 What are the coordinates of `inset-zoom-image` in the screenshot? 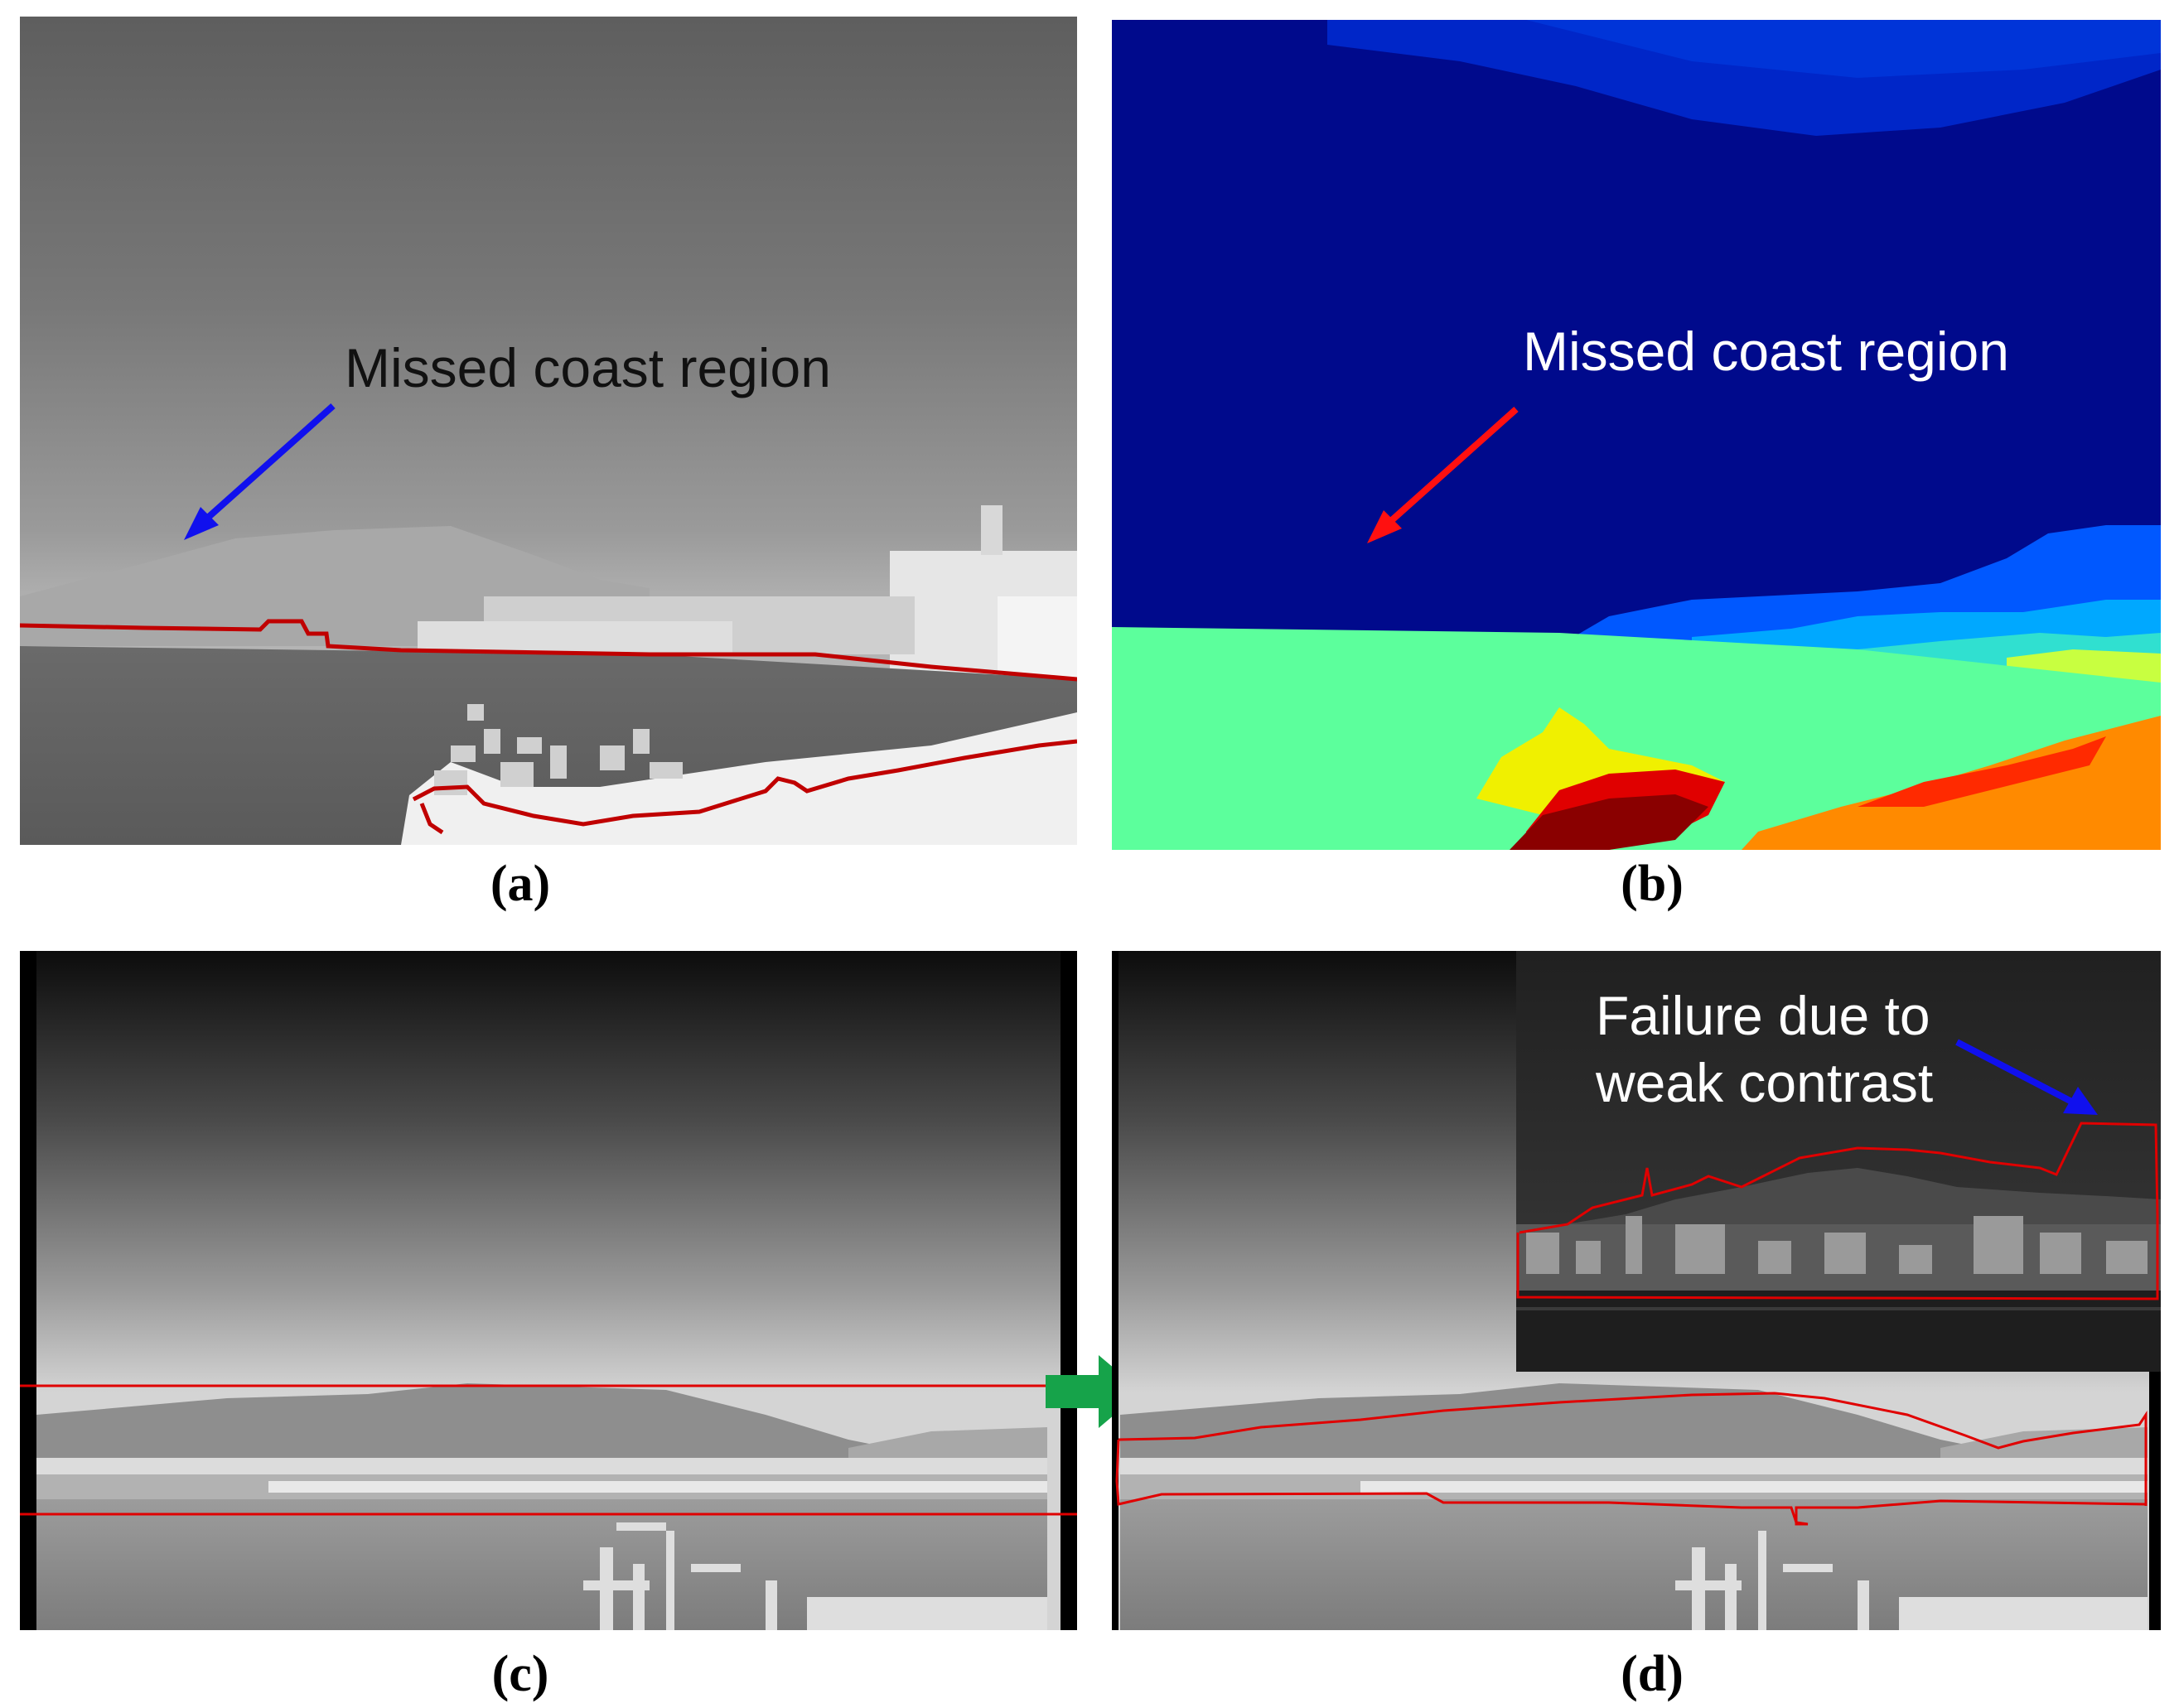 It's located at (1838, 1161).